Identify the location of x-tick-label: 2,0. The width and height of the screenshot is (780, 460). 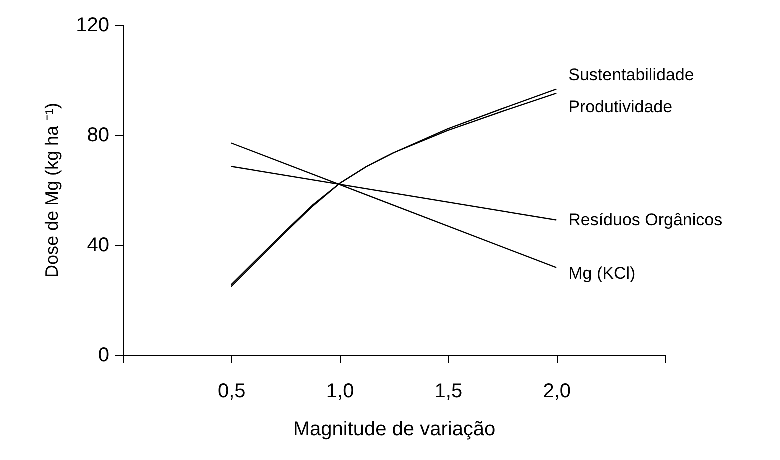
(557, 391).